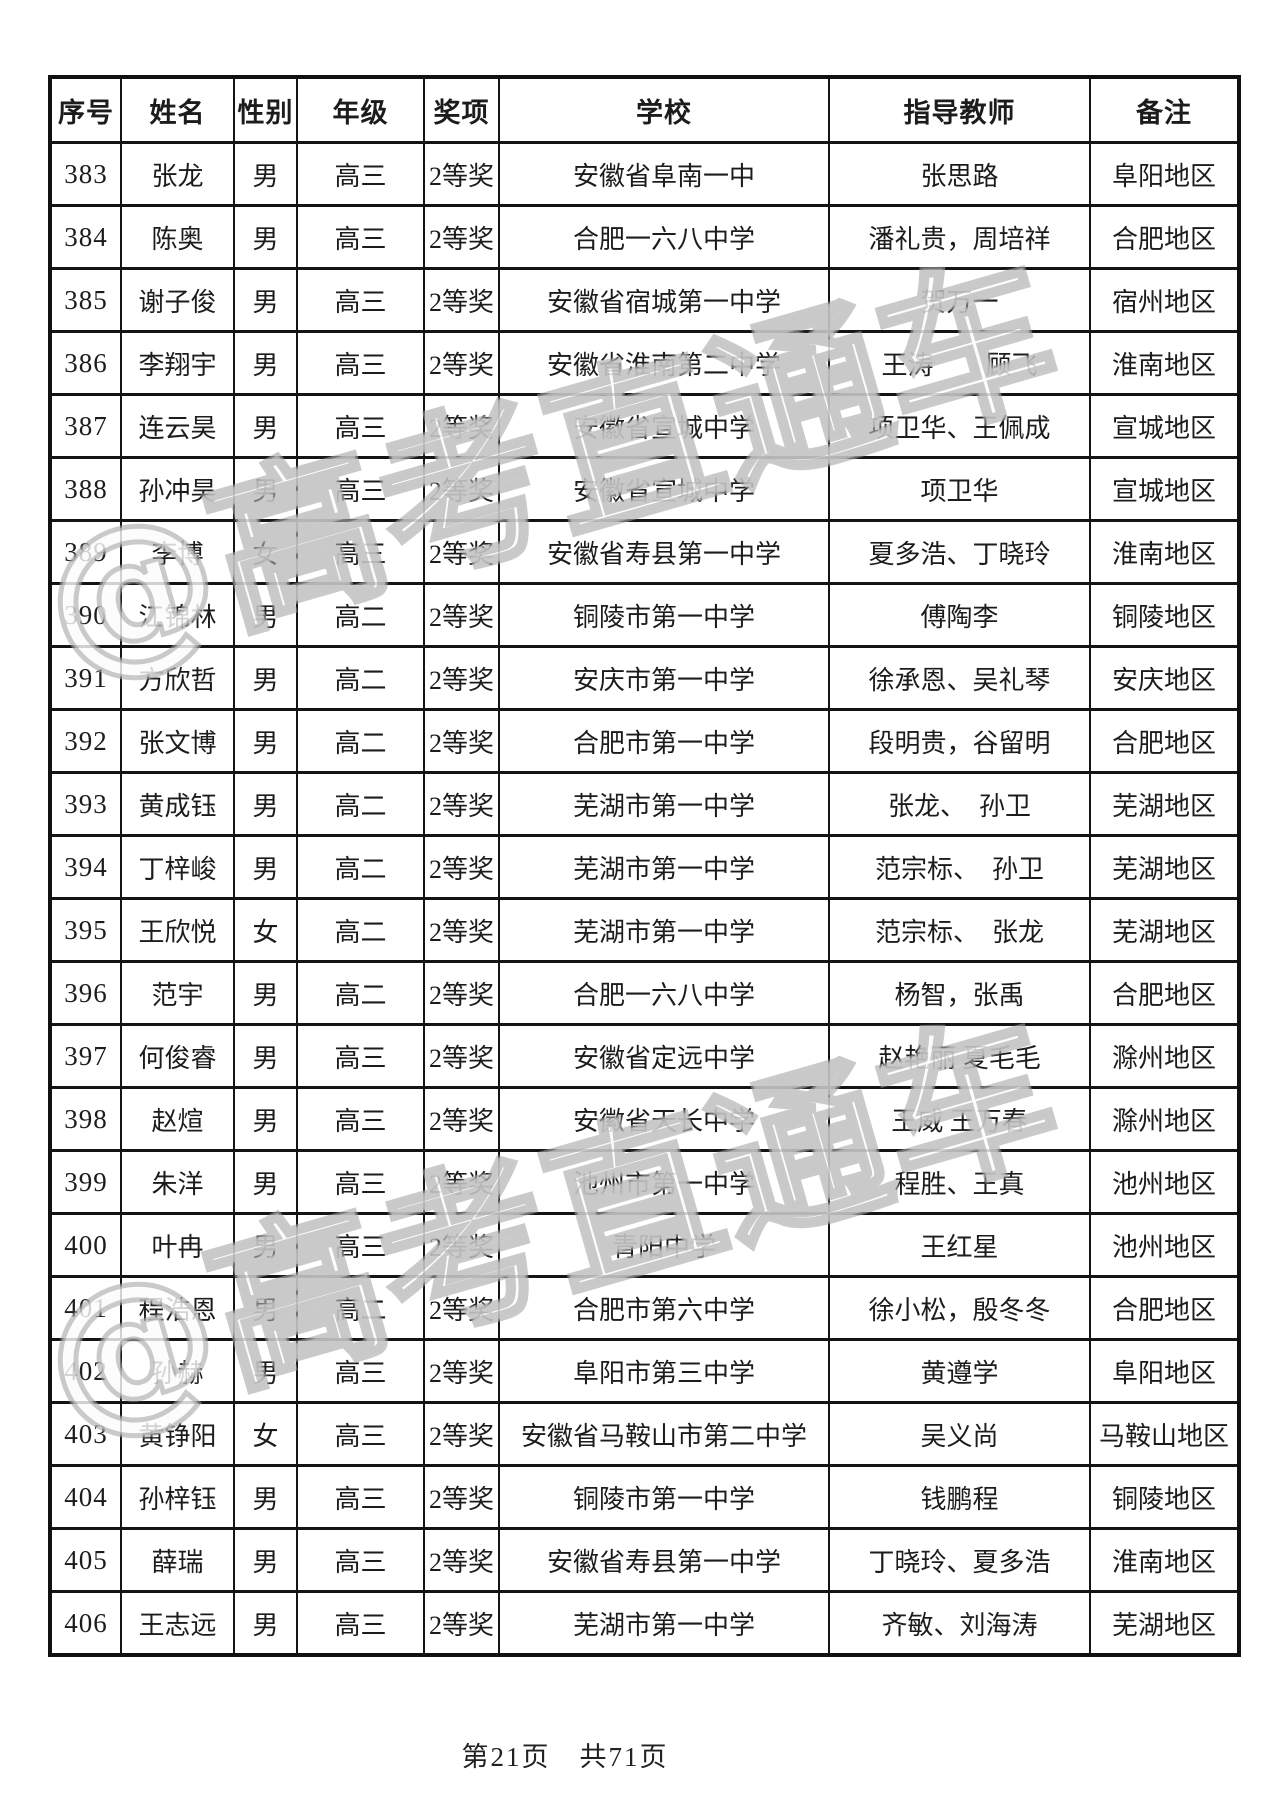 Image resolution: width=1280 pixels, height=1810 pixels. I want to click on cell-name: 孙冲昊, so click(177, 489).